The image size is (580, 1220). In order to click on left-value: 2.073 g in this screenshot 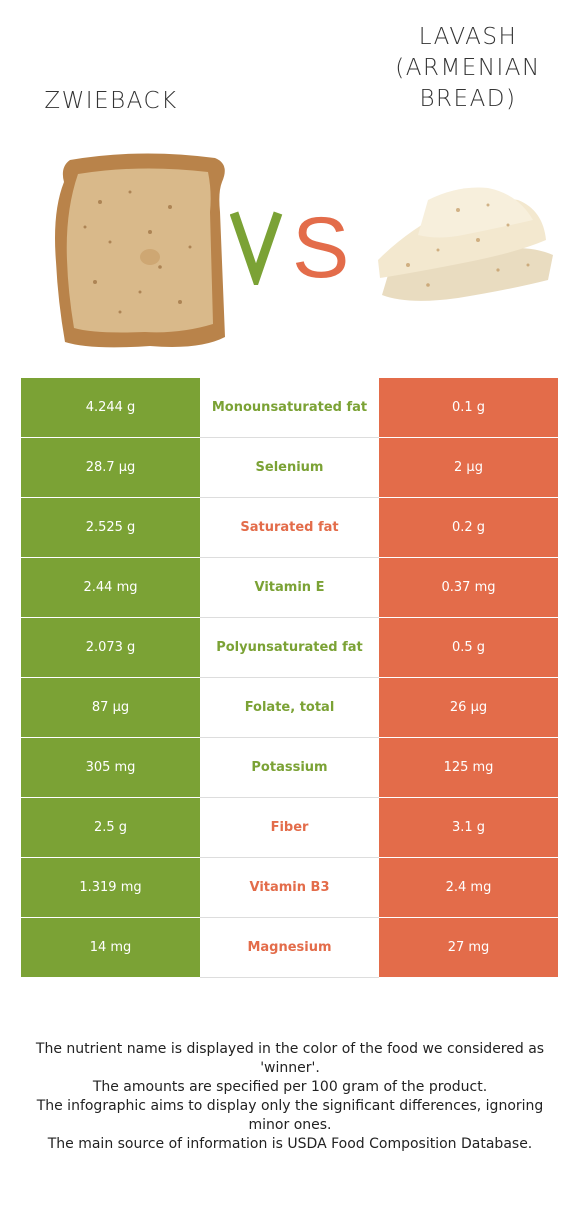, I will do `click(110, 647)`.